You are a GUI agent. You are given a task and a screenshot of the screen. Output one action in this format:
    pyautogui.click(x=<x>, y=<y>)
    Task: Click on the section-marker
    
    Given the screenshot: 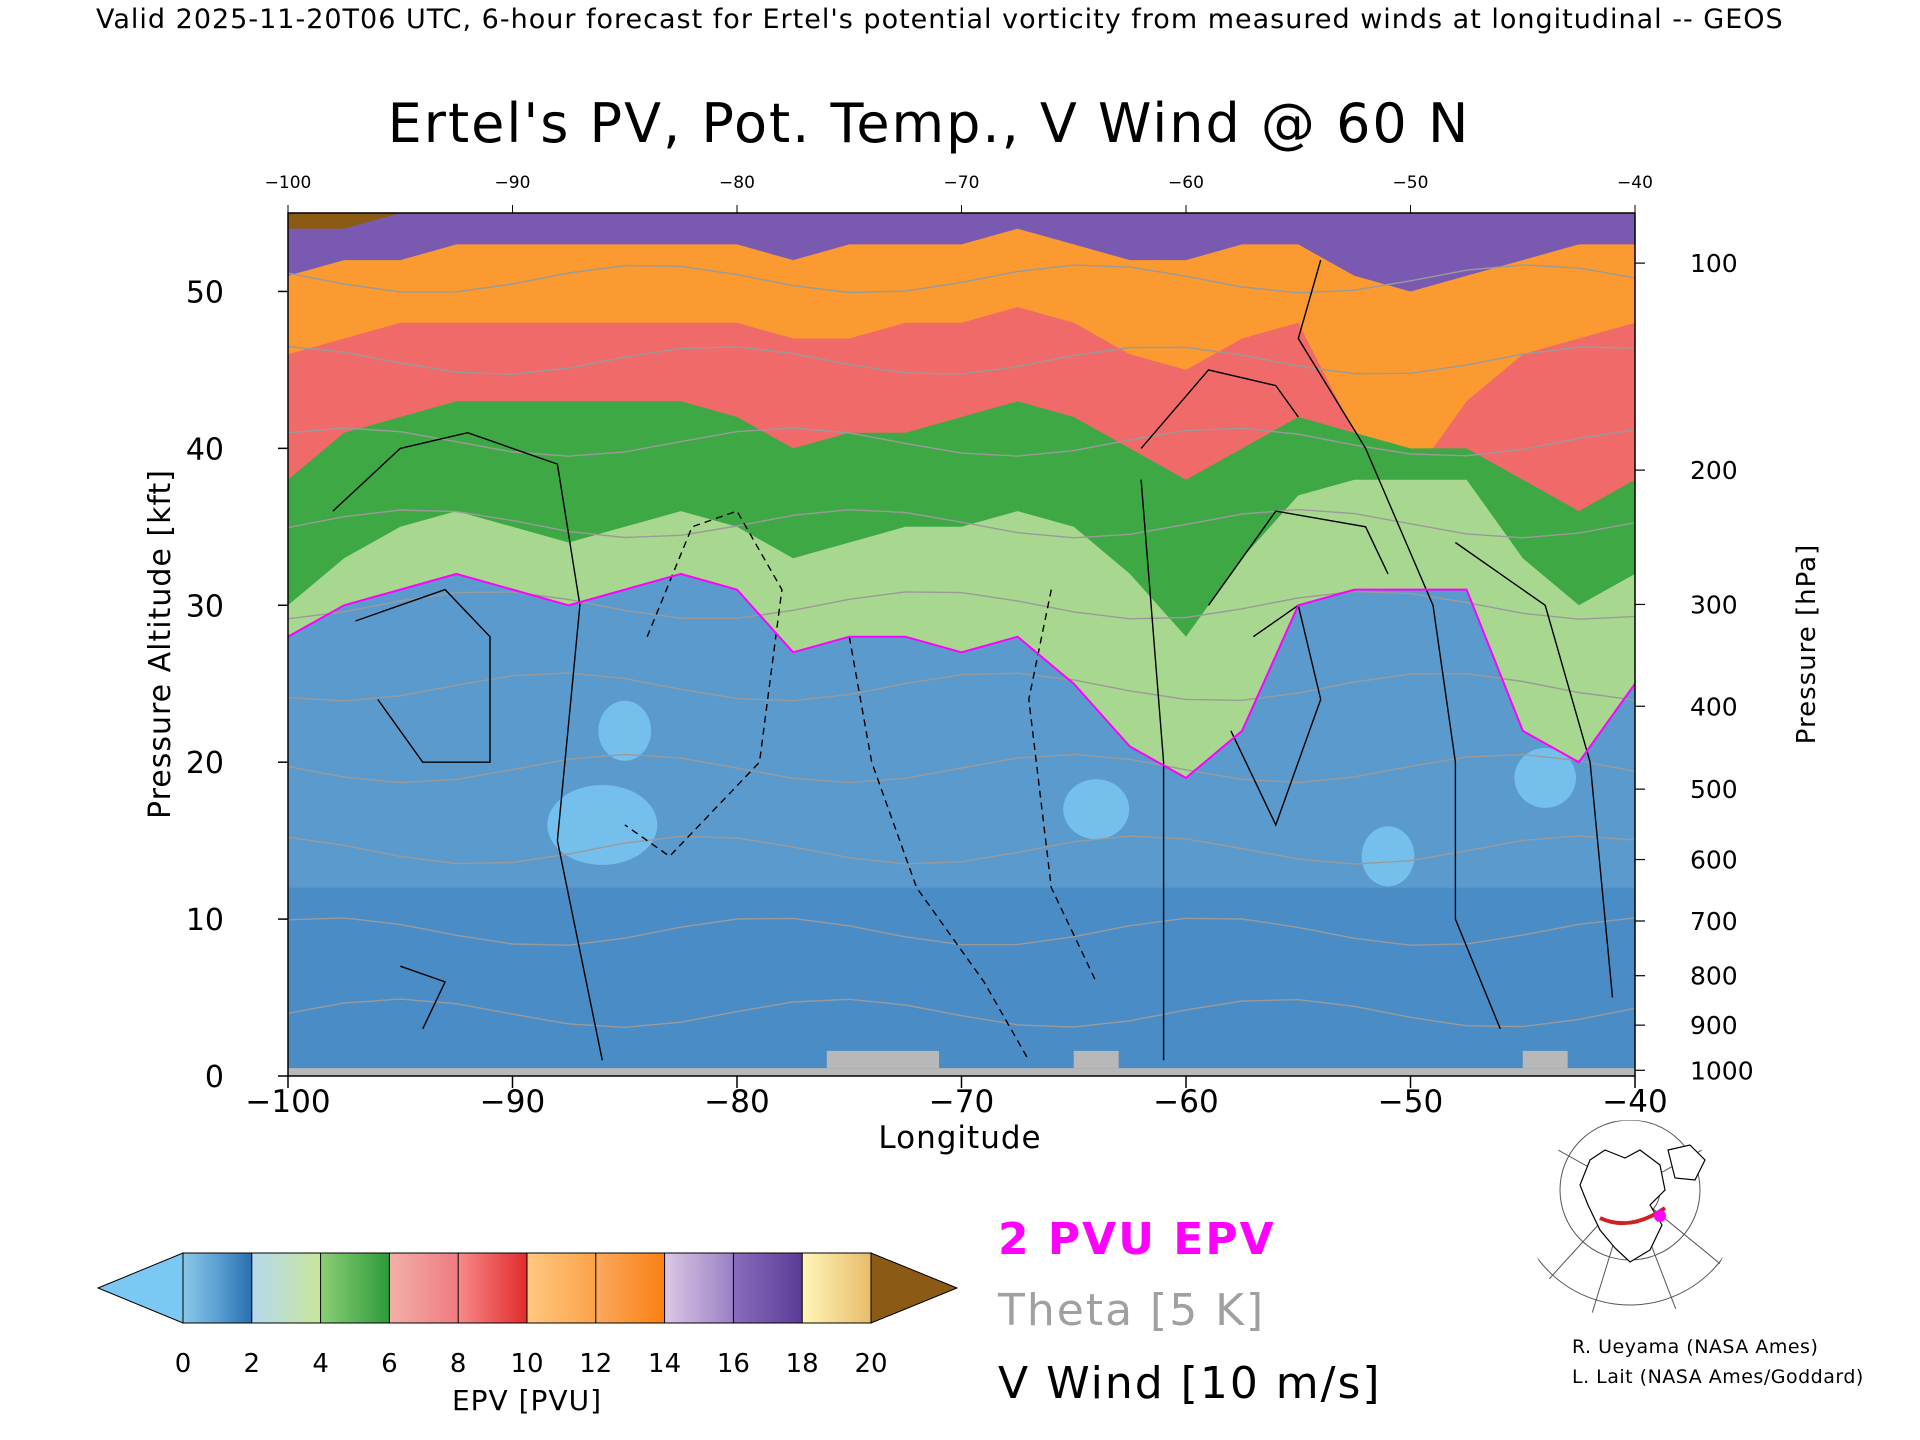 What is the action you would take?
    pyautogui.click(x=1660, y=1216)
    